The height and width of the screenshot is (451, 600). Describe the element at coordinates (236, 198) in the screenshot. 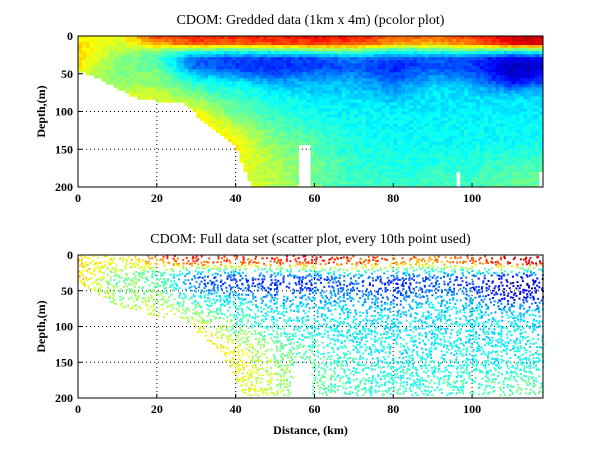

I see `x-tick-label: 40` at that location.